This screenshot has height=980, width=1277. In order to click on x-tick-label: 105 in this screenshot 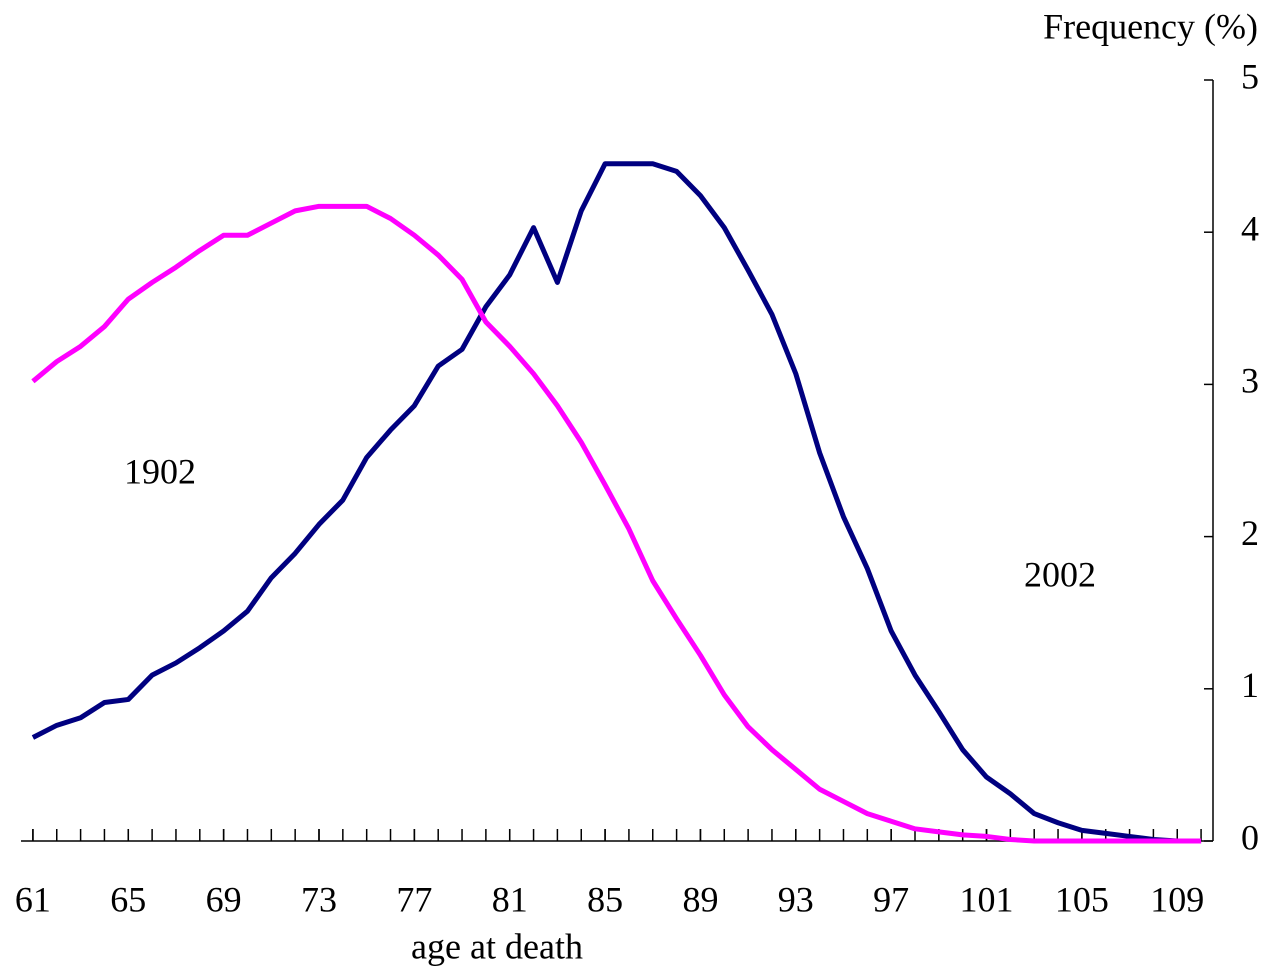, I will do `click(1082, 899)`.